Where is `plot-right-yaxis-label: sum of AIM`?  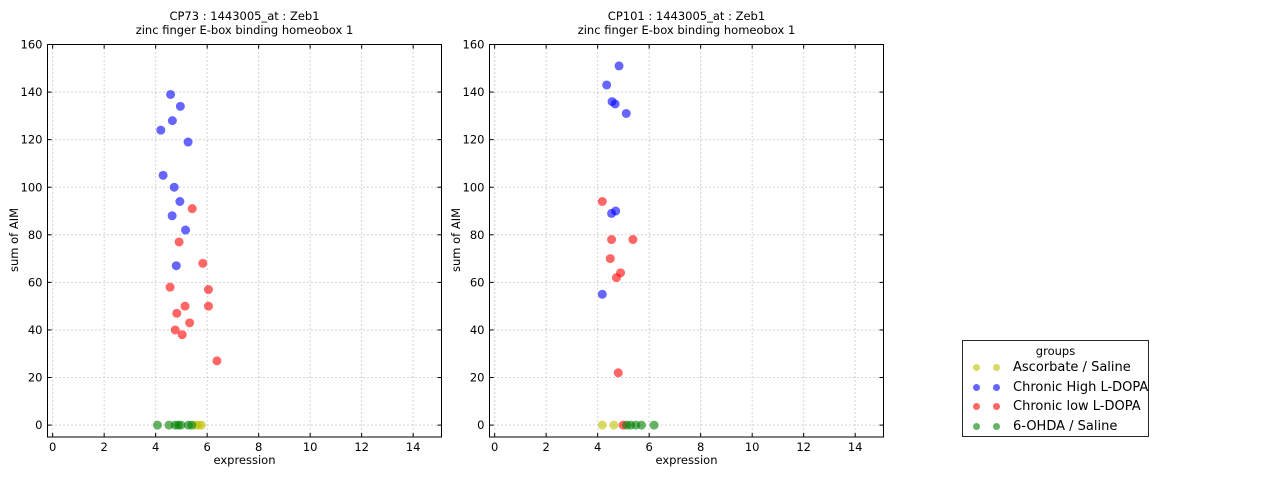
plot-right-yaxis-label: sum of AIM is located at coordinates (456, 240).